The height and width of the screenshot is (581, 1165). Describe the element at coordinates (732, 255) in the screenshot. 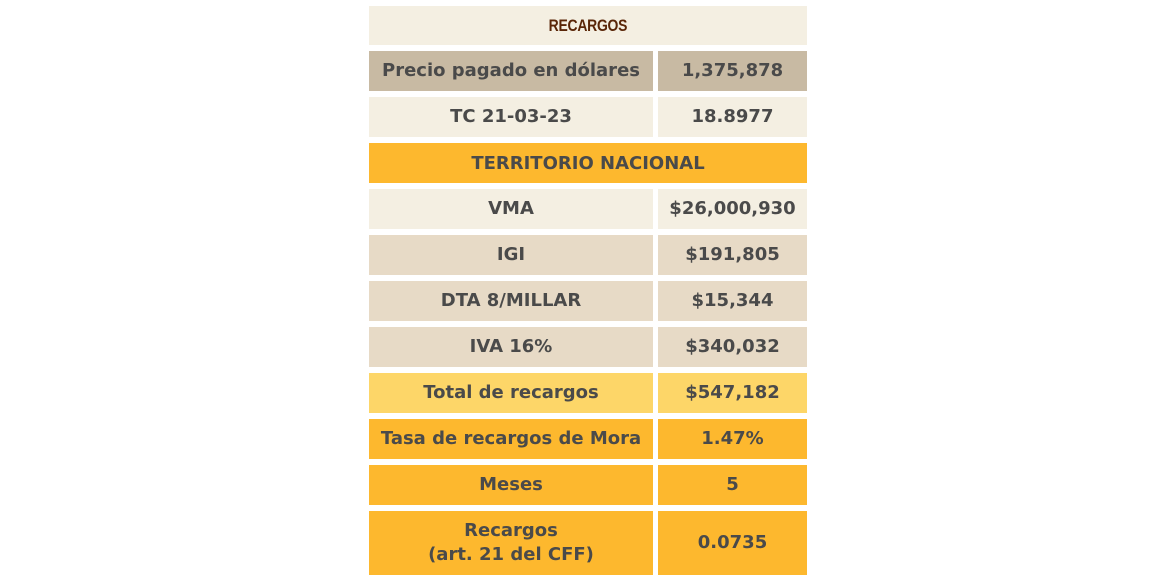

I see `row-value: $191,805` at that location.